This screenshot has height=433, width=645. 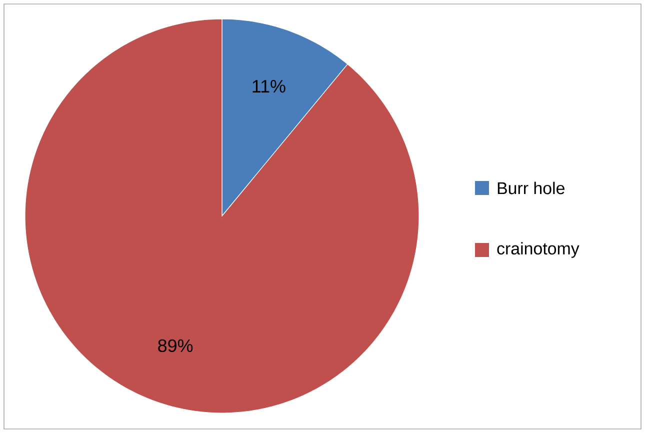 I want to click on data-label: 11%, so click(x=269, y=86).